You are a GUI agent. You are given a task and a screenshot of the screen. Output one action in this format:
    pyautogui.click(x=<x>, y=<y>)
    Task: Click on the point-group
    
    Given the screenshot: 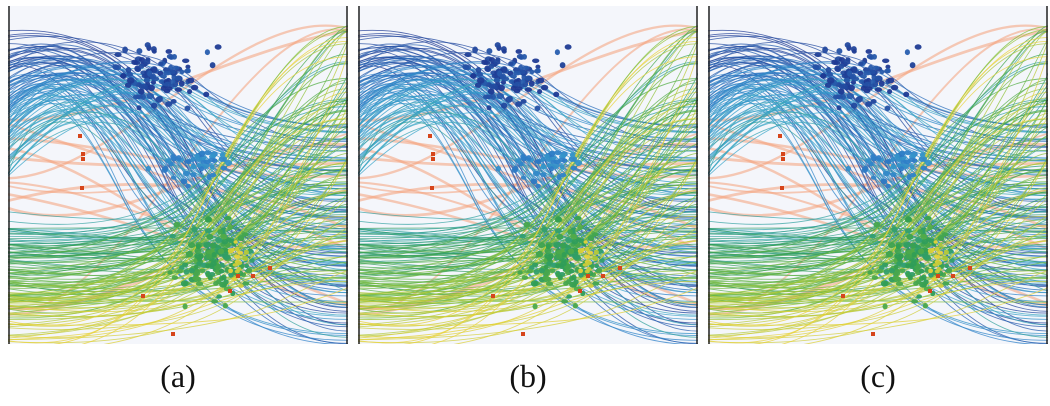 What is the action you would take?
    pyautogui.click(x=175, y=189)
    